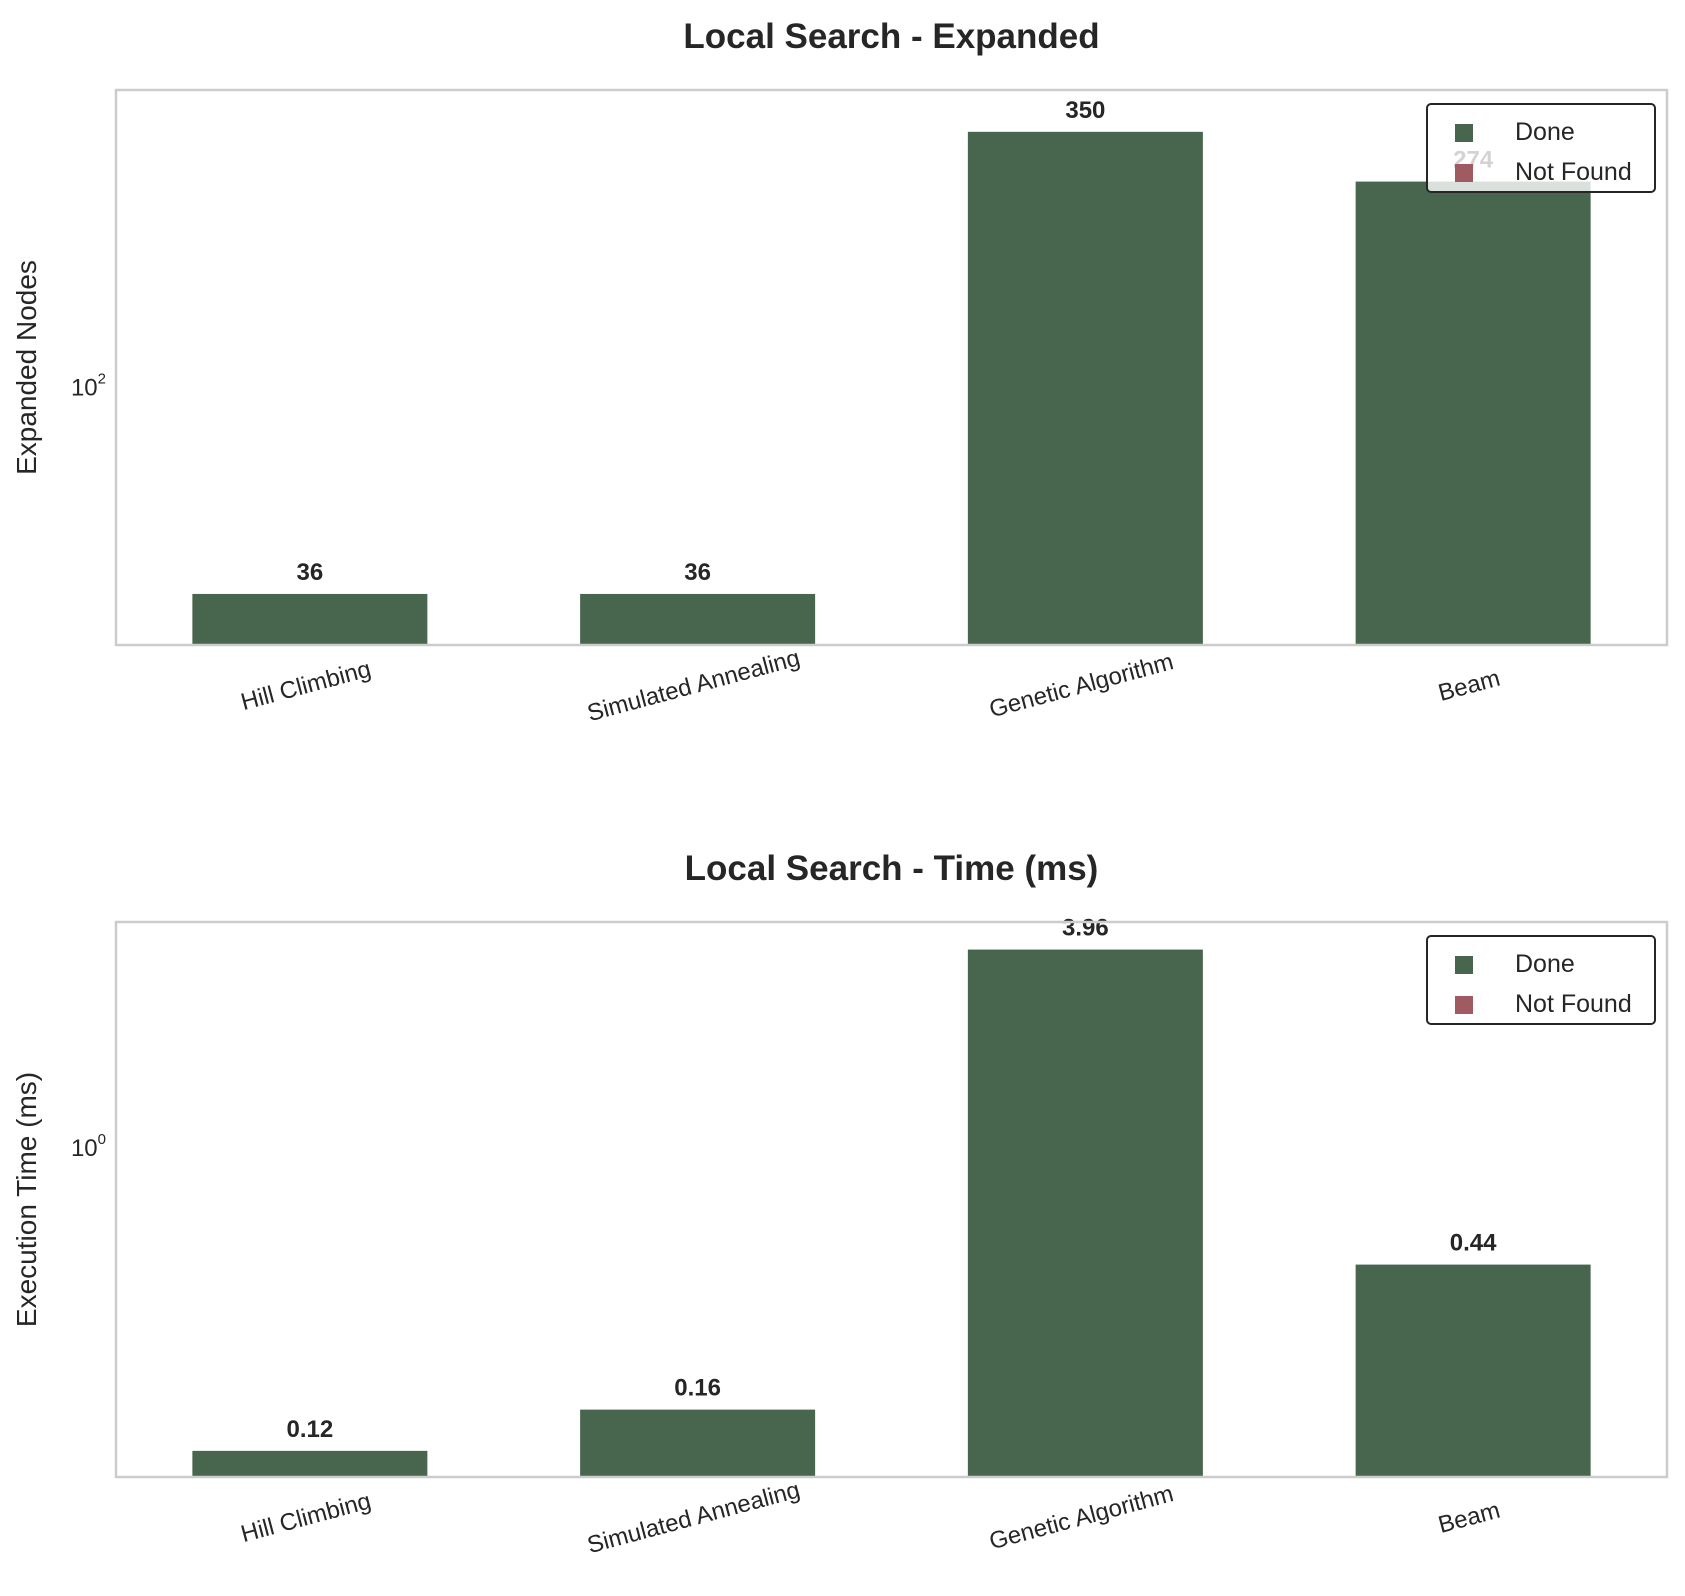  Describe the element at coordinates (26, 367) in the screenshot. I see `y-axis-label: Expanded Nodes` at that location.